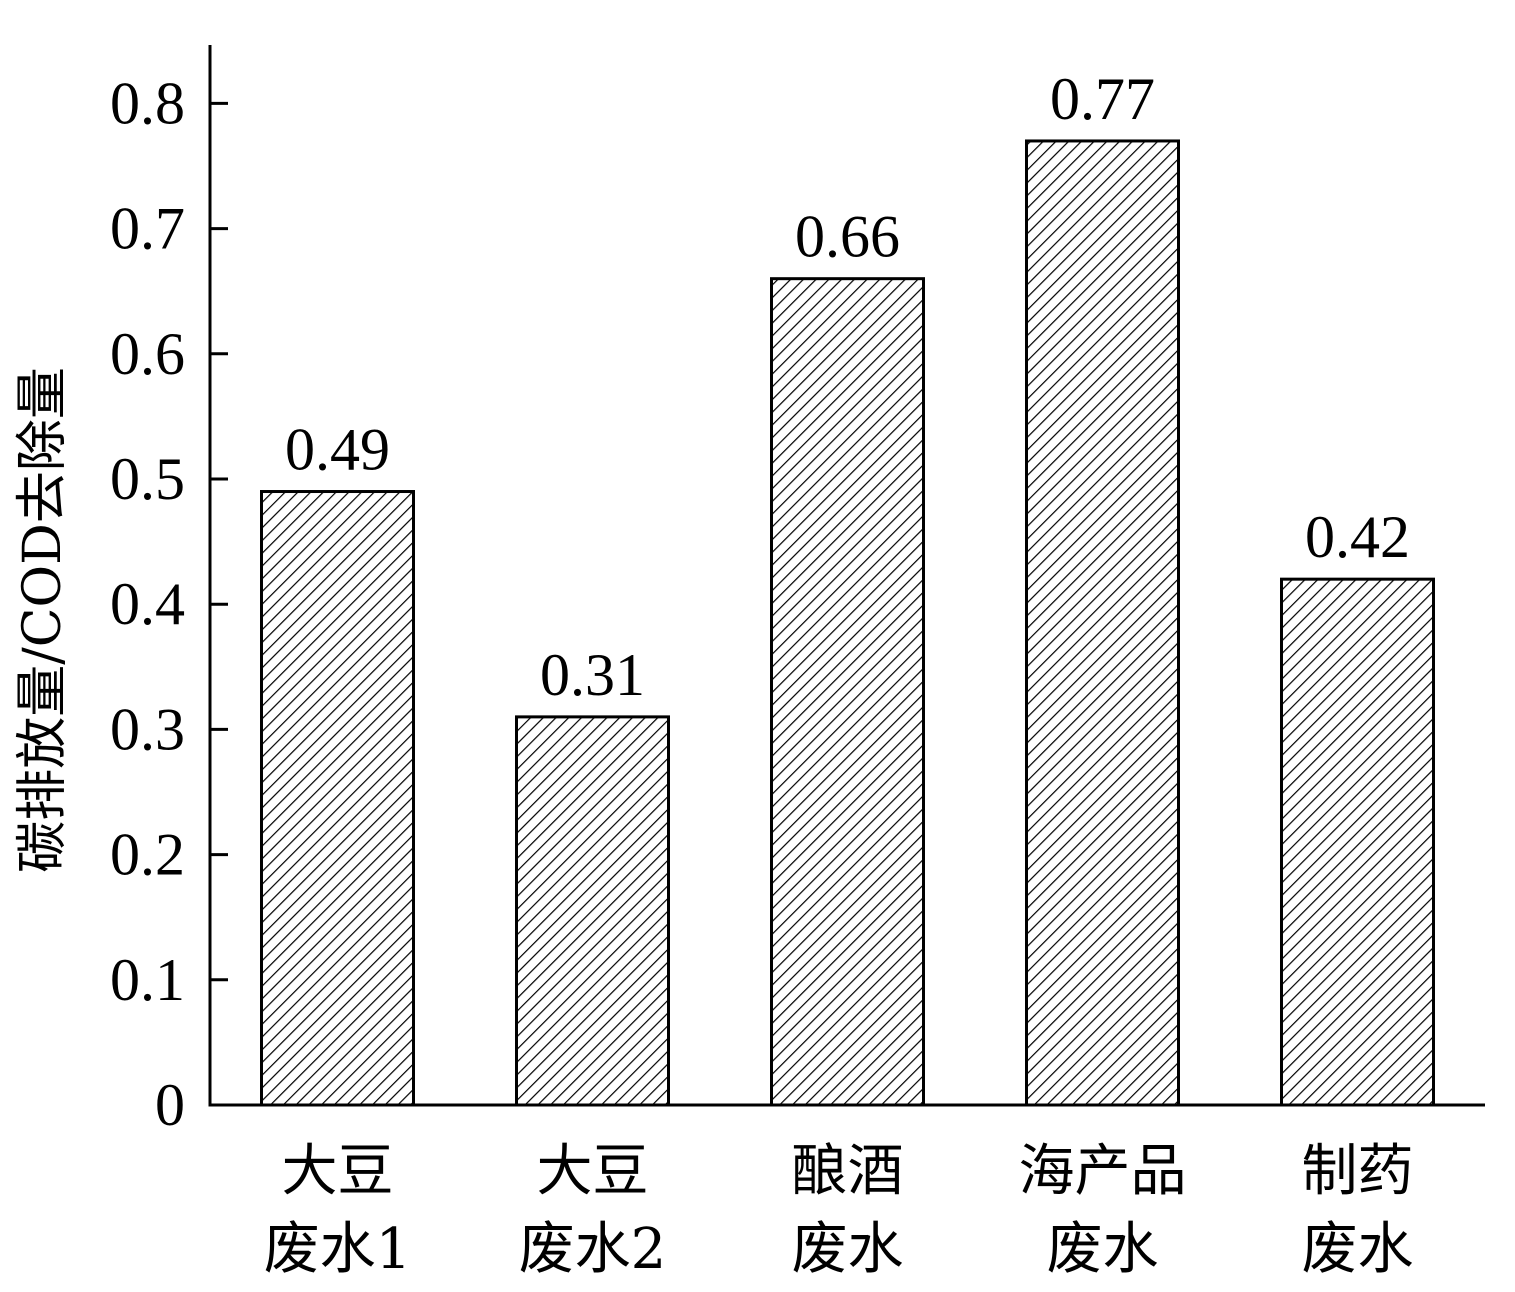  What do you see at coordinates (593, 1249) in the screenshot?
I see `x-category-label: 废水2` at bounding box center [593, 1249].